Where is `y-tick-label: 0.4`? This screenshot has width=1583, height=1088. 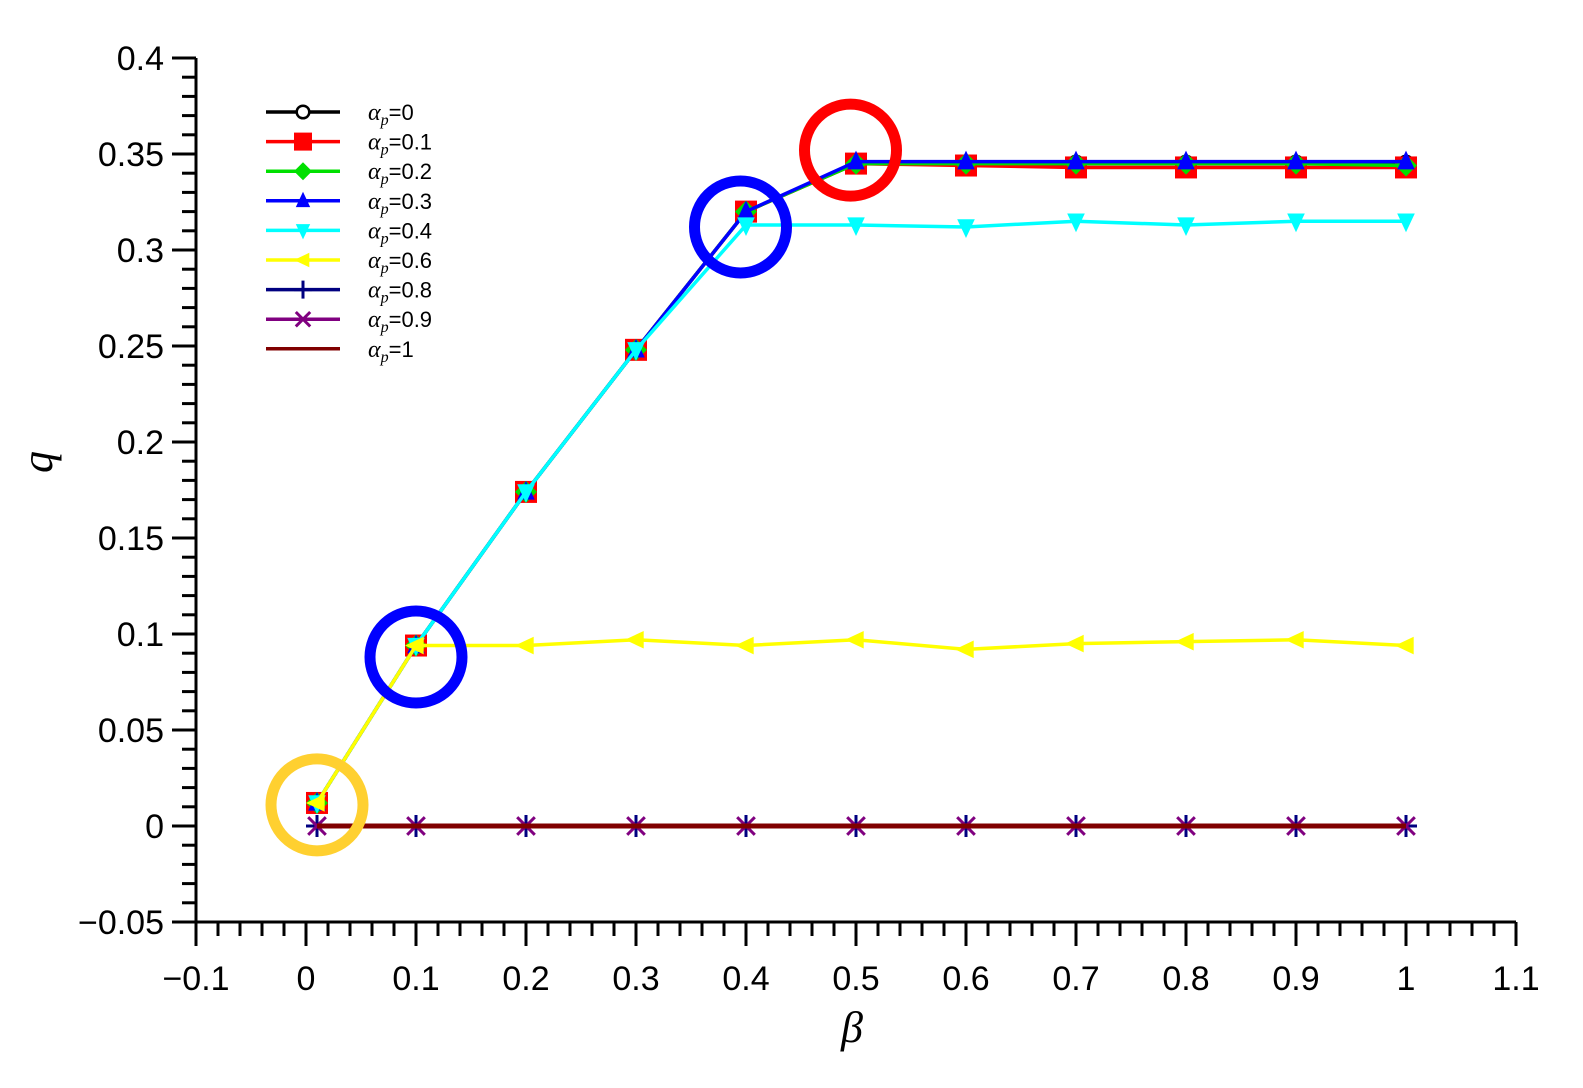 y-tick-label: 0.4 is located at coordinates (140, 59).